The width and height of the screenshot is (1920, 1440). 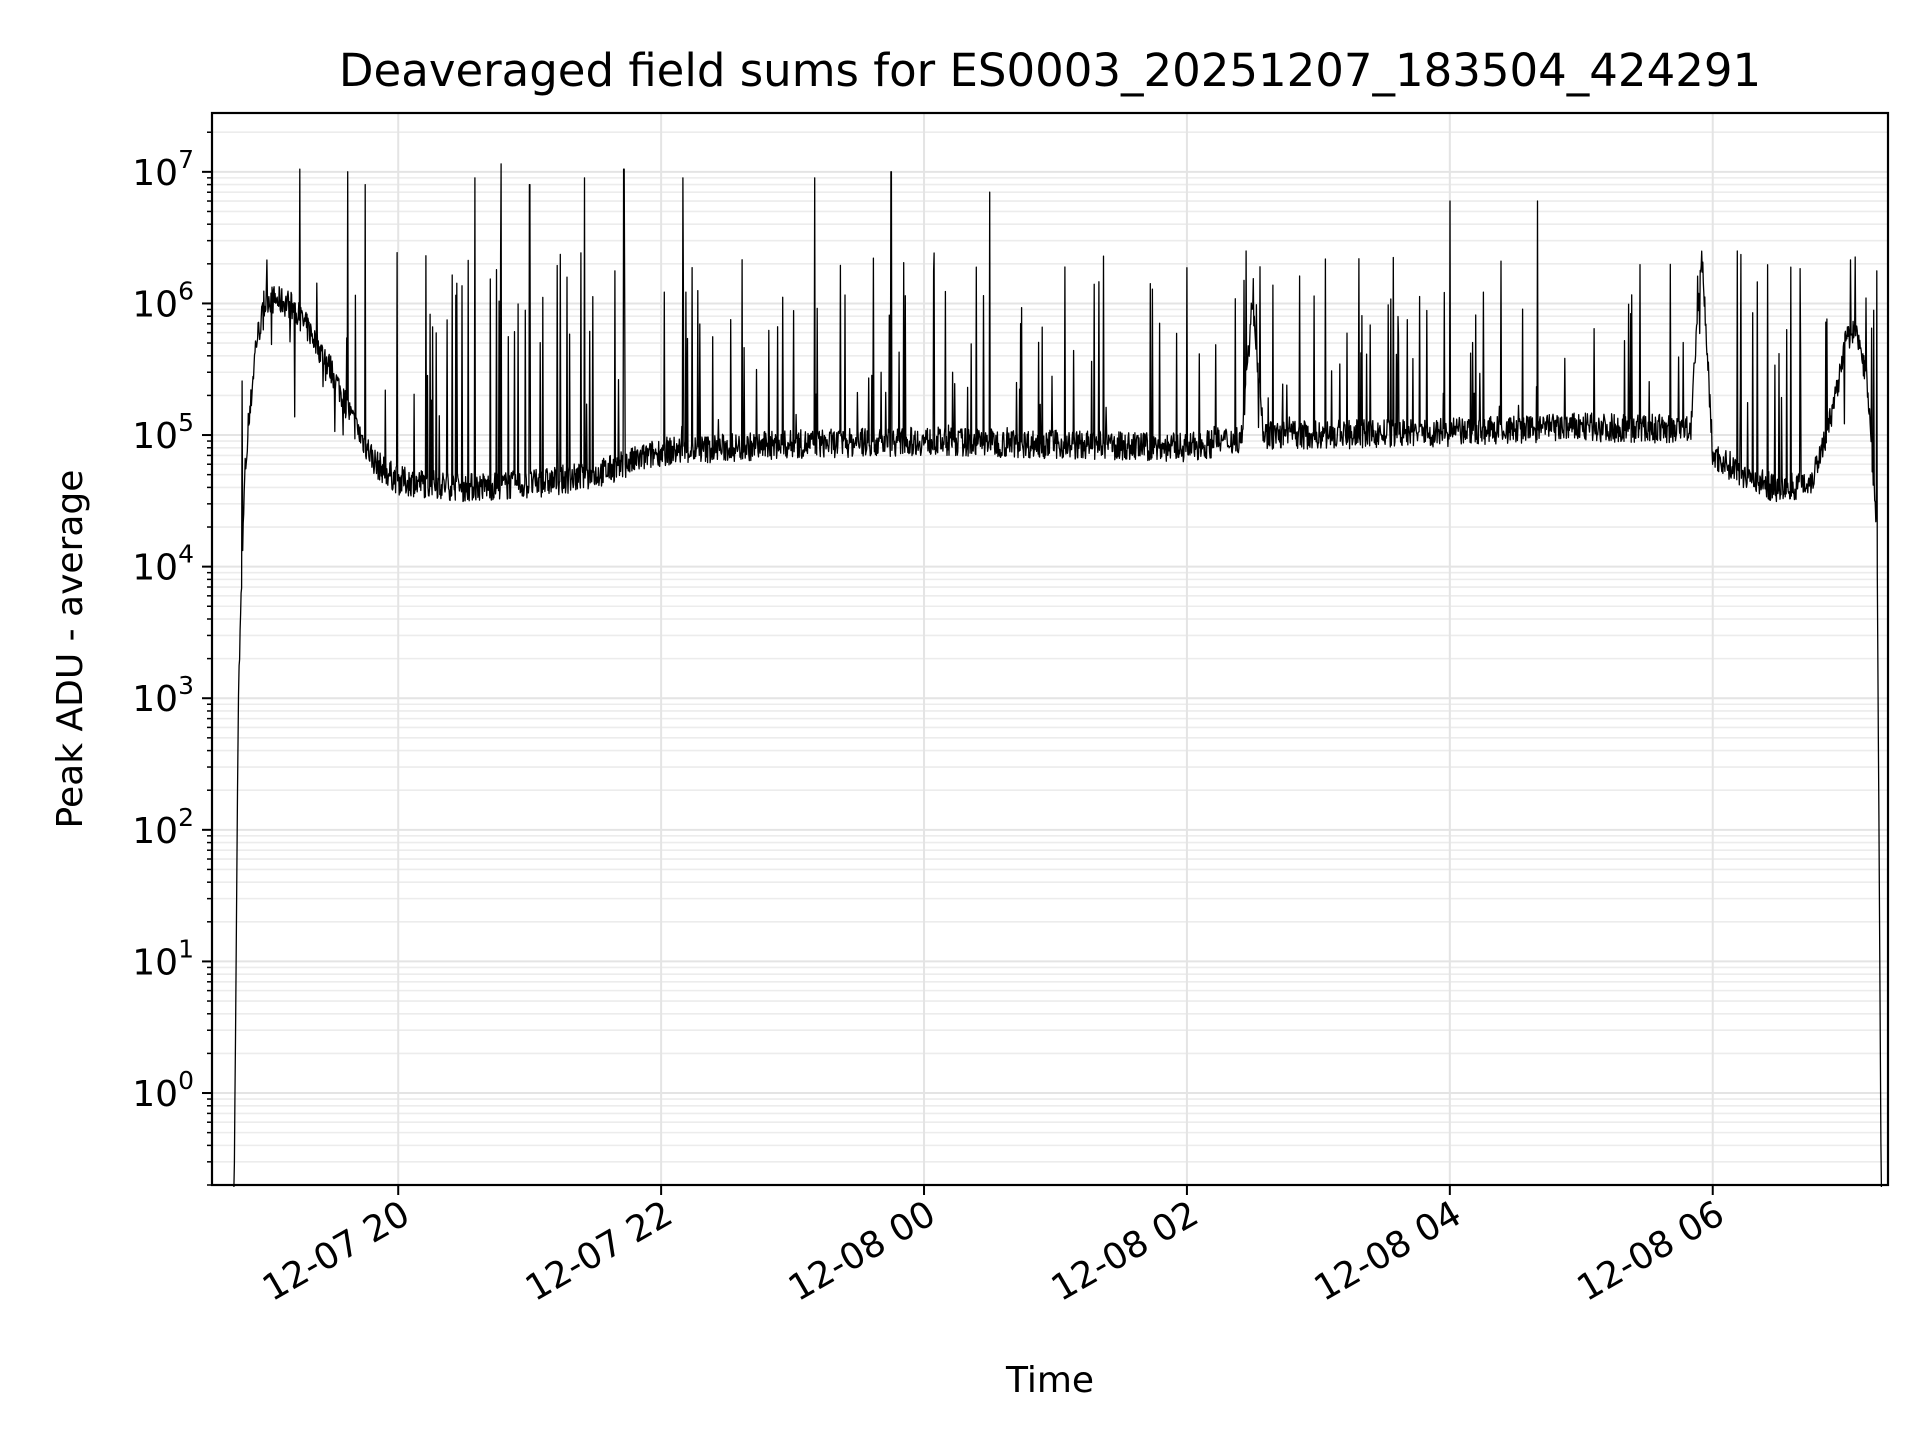 I want to click on y-tick-label: 10⁰, so click(x=163, y=1090).